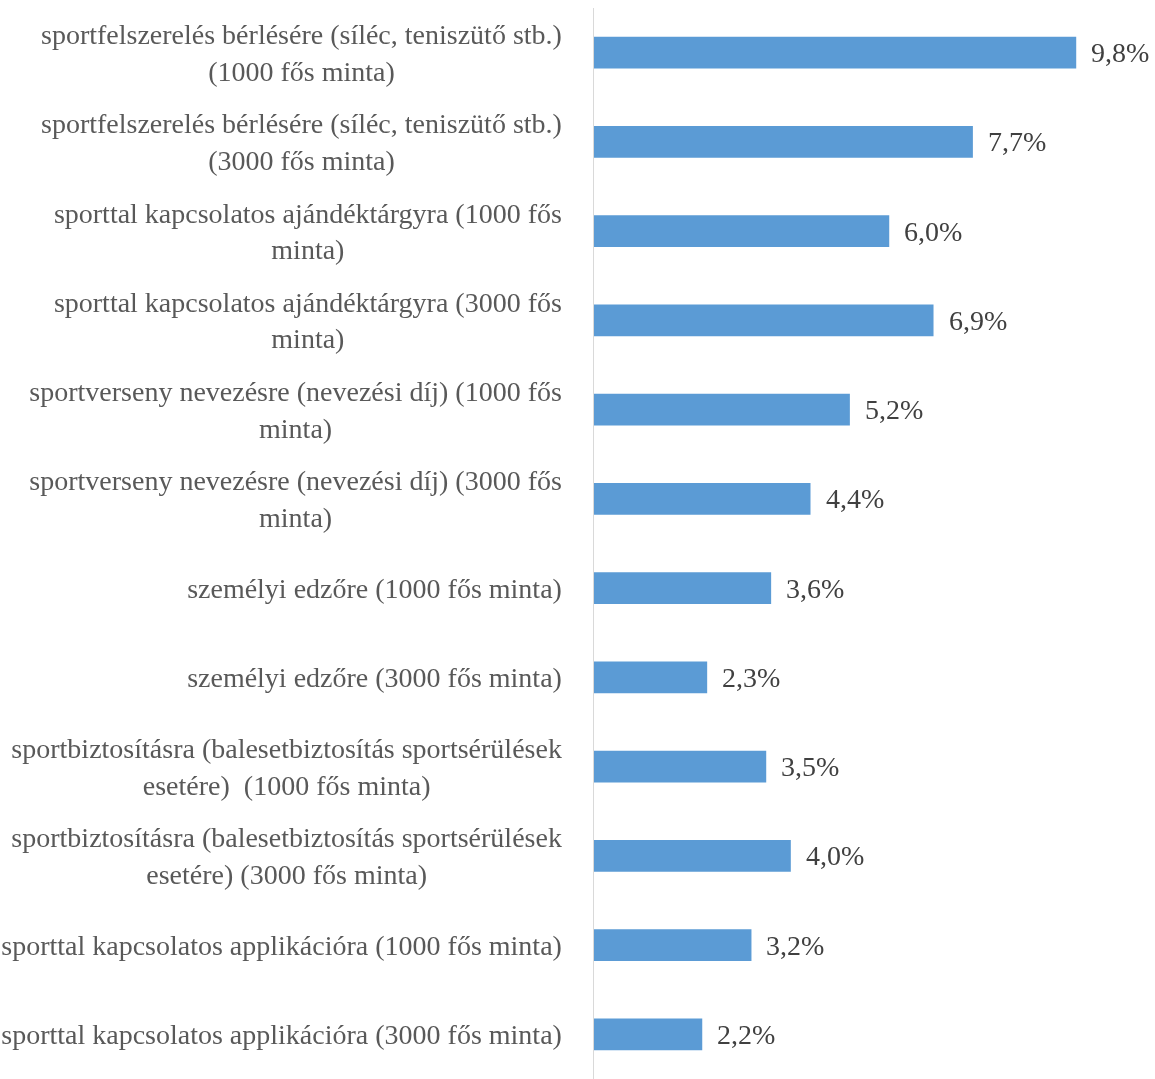 The height and width of the screenshot is (1079, 1155). I want to click on data-label: 6,0%, so click(933, 231).